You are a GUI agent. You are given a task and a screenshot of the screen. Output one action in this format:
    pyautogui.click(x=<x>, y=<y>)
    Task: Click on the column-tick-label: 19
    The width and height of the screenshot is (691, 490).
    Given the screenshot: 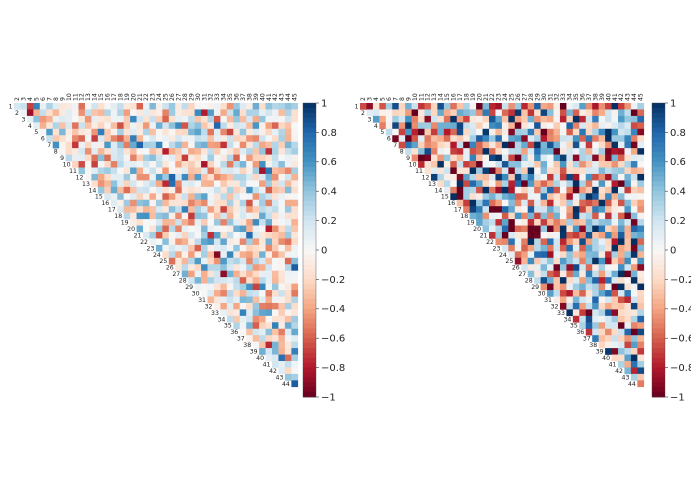 What is the action you would take?
    pyautogui.click(x=127, y=97)
    